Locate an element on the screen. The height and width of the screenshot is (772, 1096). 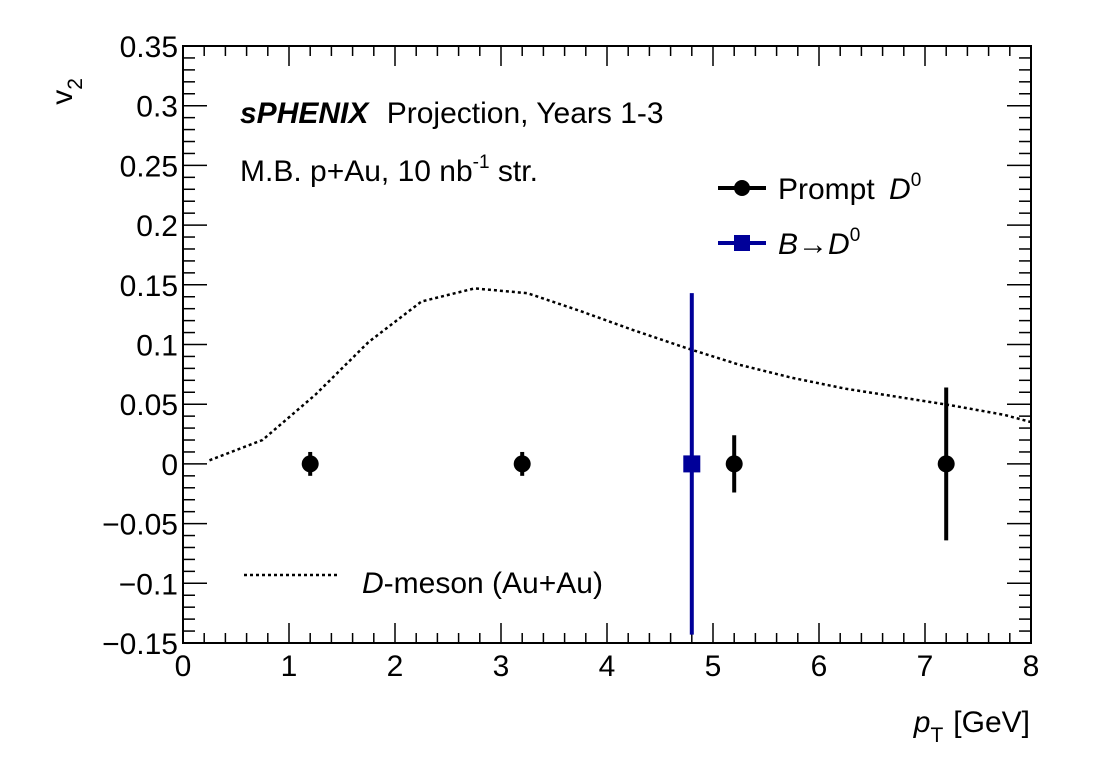
legend-b-marker is located at coordinates (742, 243).